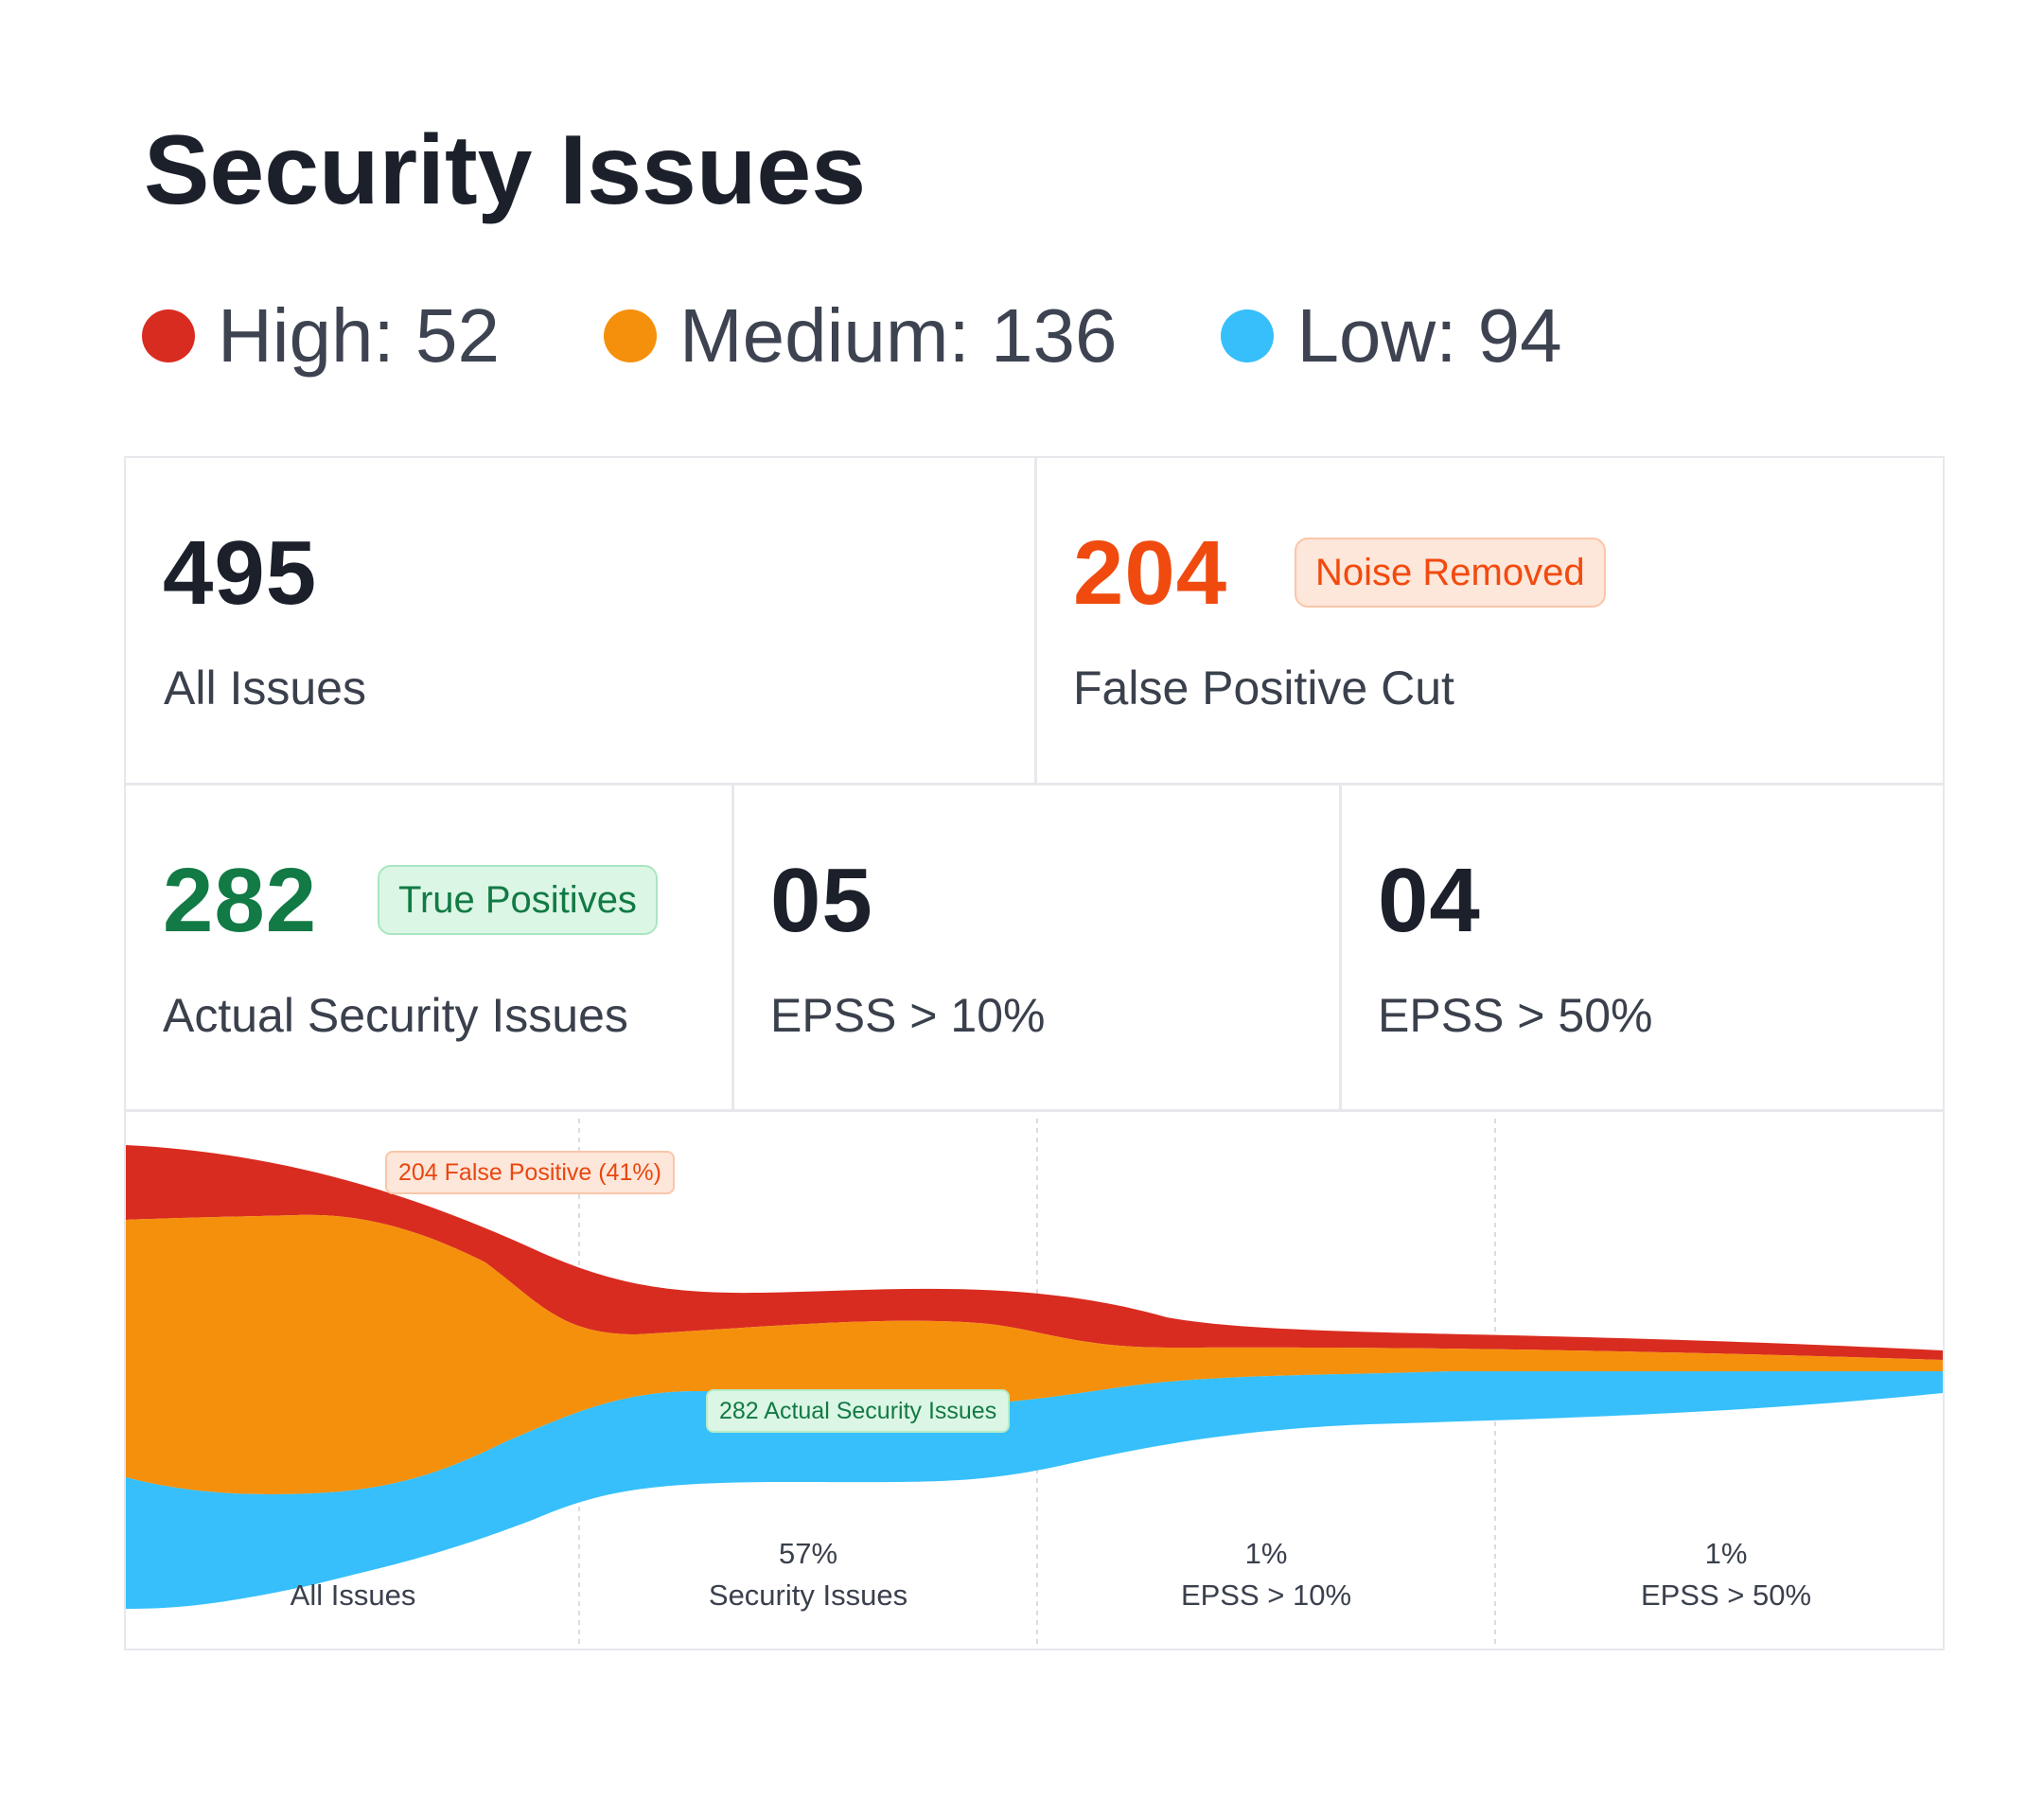  I want to click on stage-label-epss-50: 1% EPSS > 50%, so click(1726, 1575).